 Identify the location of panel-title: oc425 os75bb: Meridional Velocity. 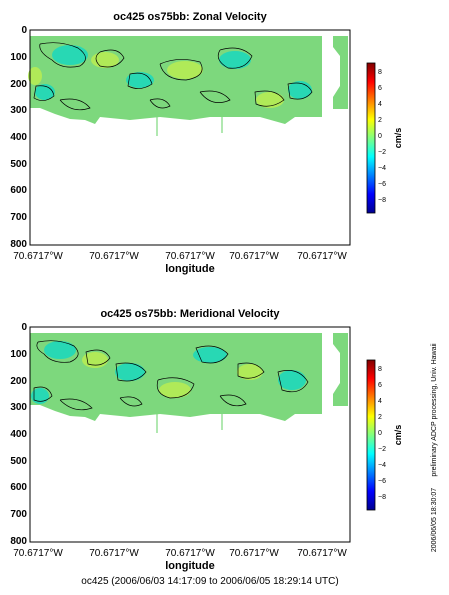
(190, 314).